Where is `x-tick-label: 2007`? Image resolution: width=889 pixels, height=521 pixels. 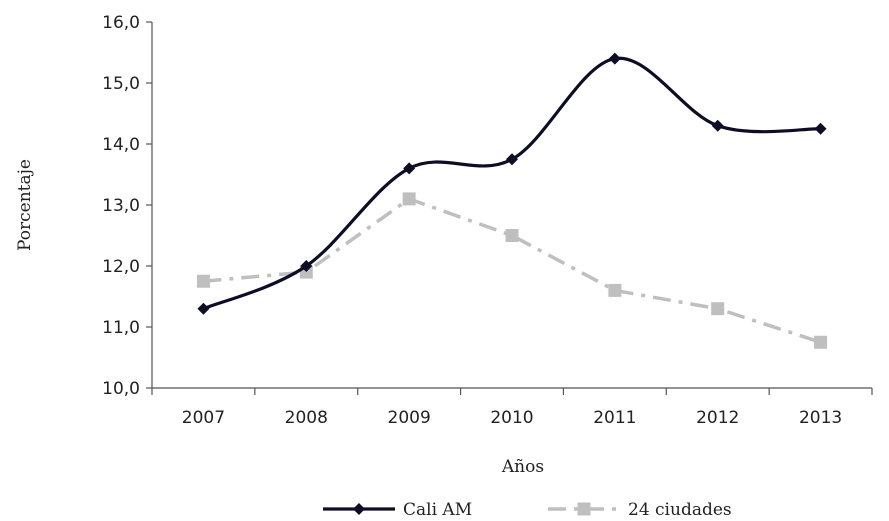
x-tick-label: 2007 is located at coordinates (203, 418).